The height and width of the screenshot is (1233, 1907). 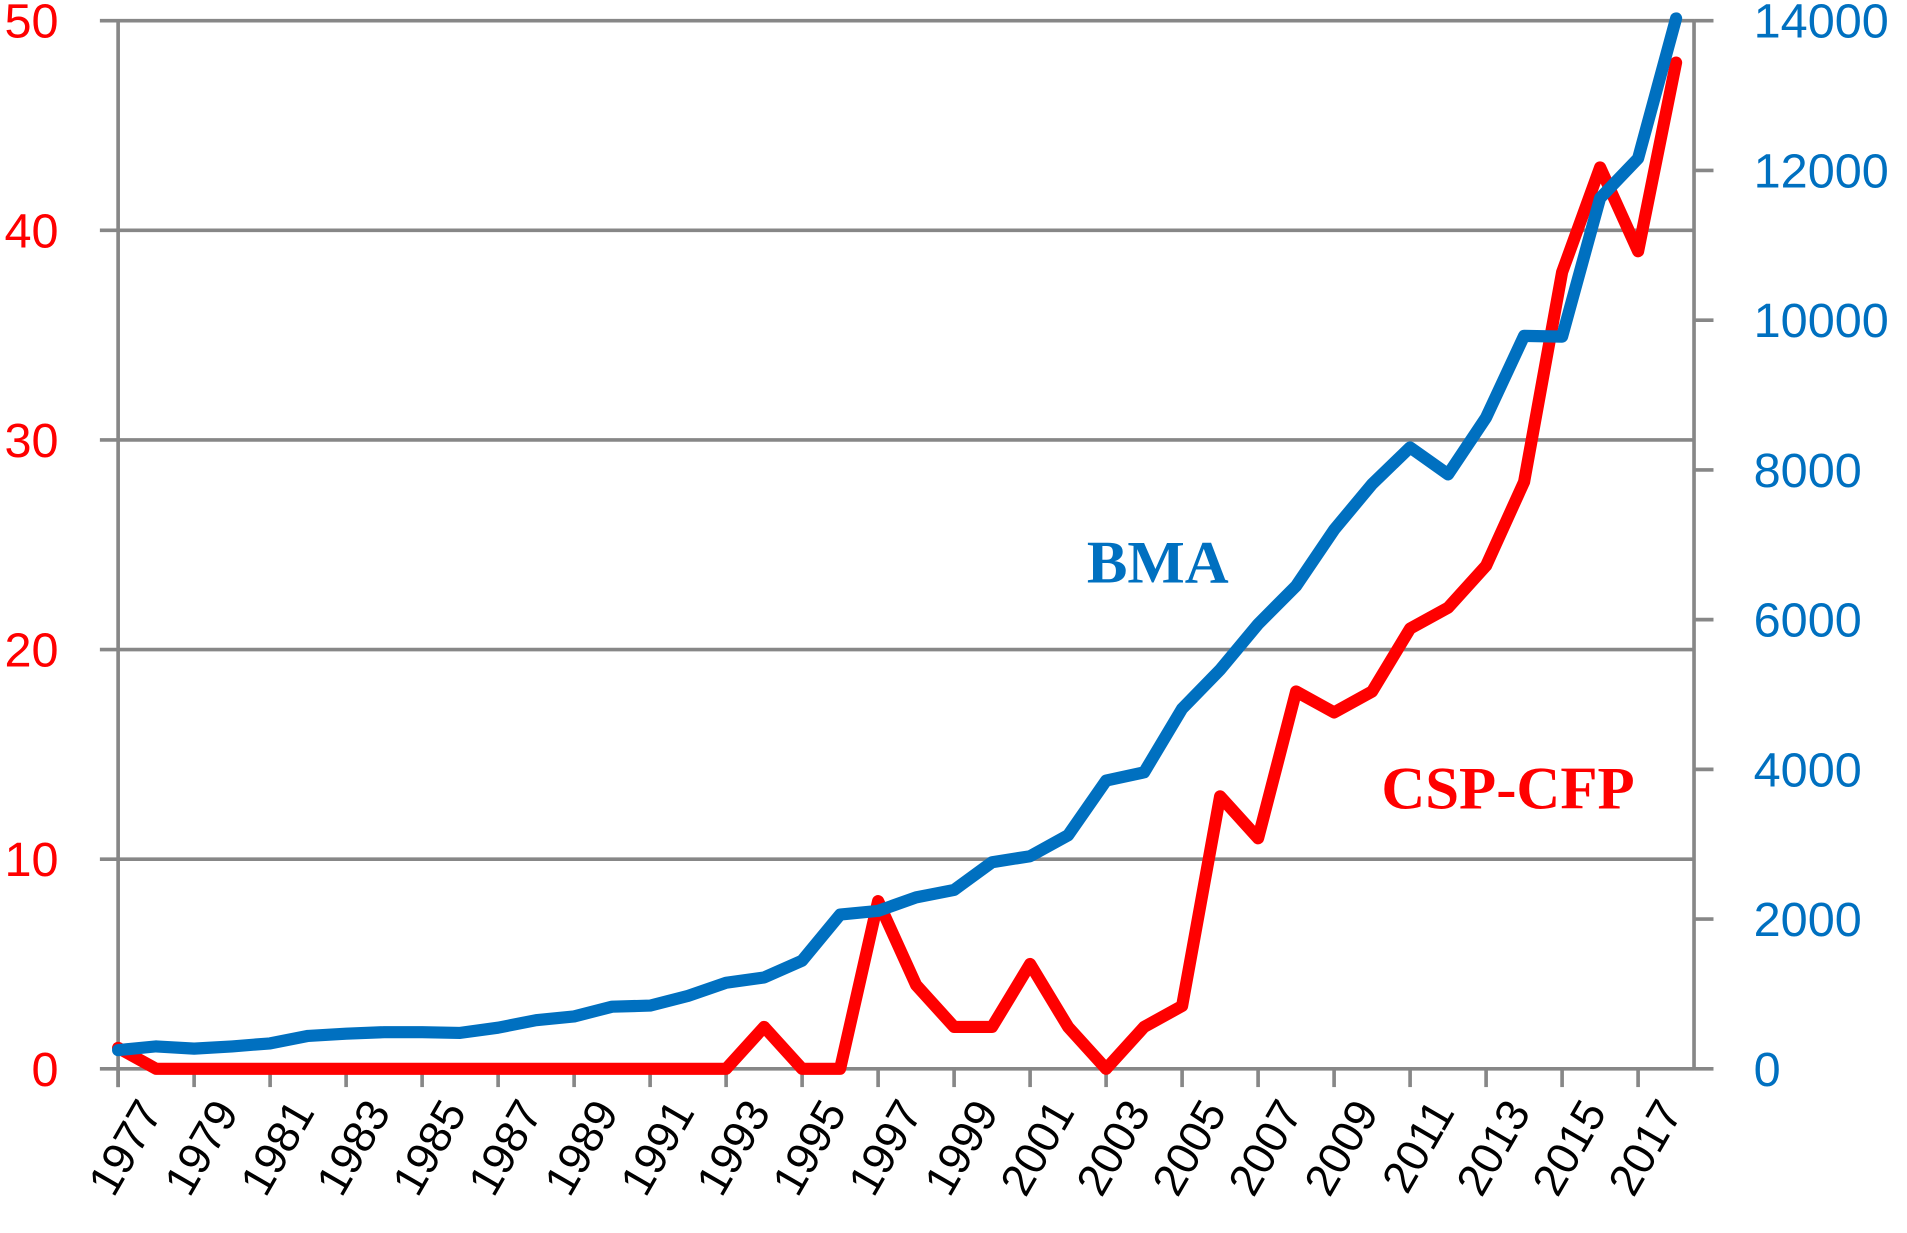 I want to click on x-tick-label: 1997, so click(x=885, y=1147).